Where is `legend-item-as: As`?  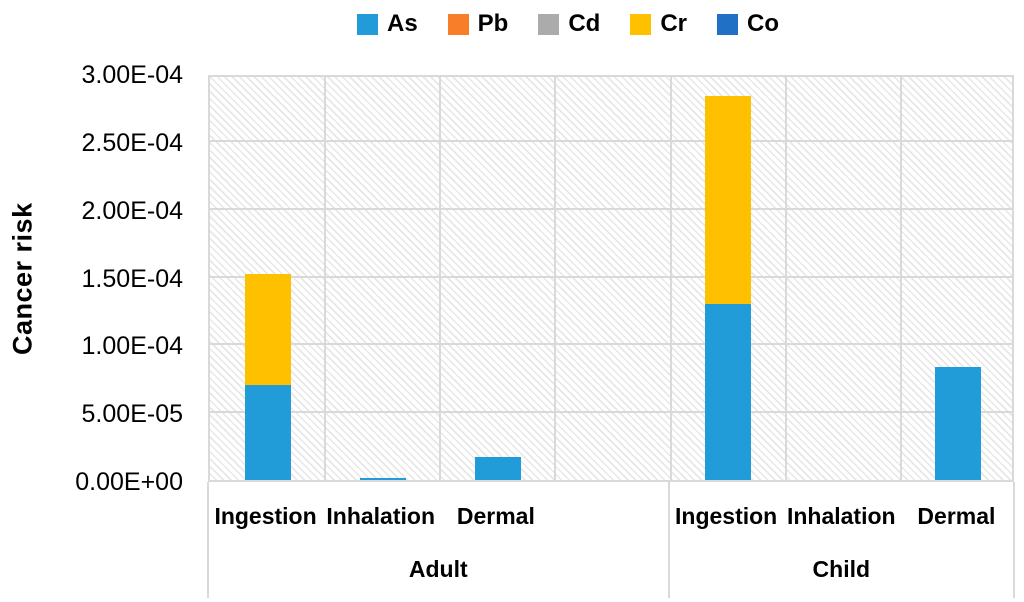
legend-item-as: As is located at coordinates (387, 23).